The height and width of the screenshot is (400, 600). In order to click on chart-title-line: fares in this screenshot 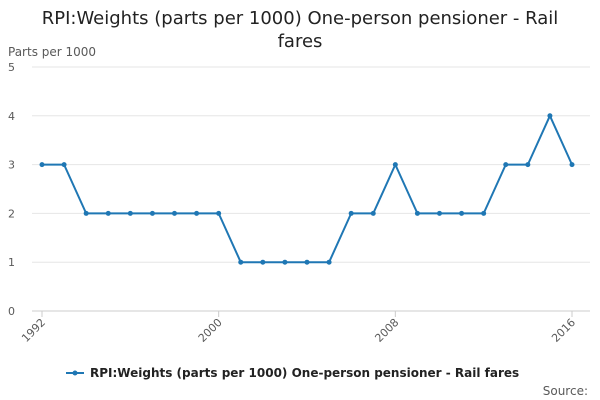, I will do `click(300, 41)`.